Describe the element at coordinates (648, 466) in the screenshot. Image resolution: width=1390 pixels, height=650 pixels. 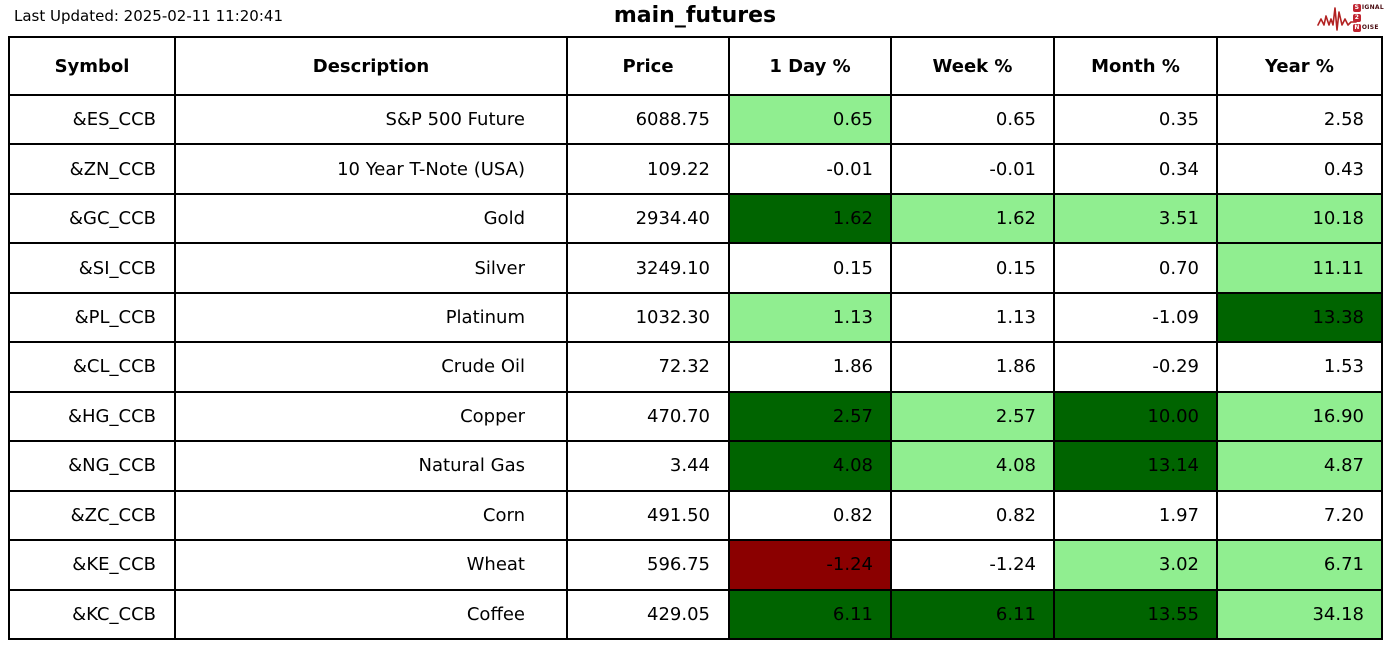
I see `cell-price: 3.44` at that location.